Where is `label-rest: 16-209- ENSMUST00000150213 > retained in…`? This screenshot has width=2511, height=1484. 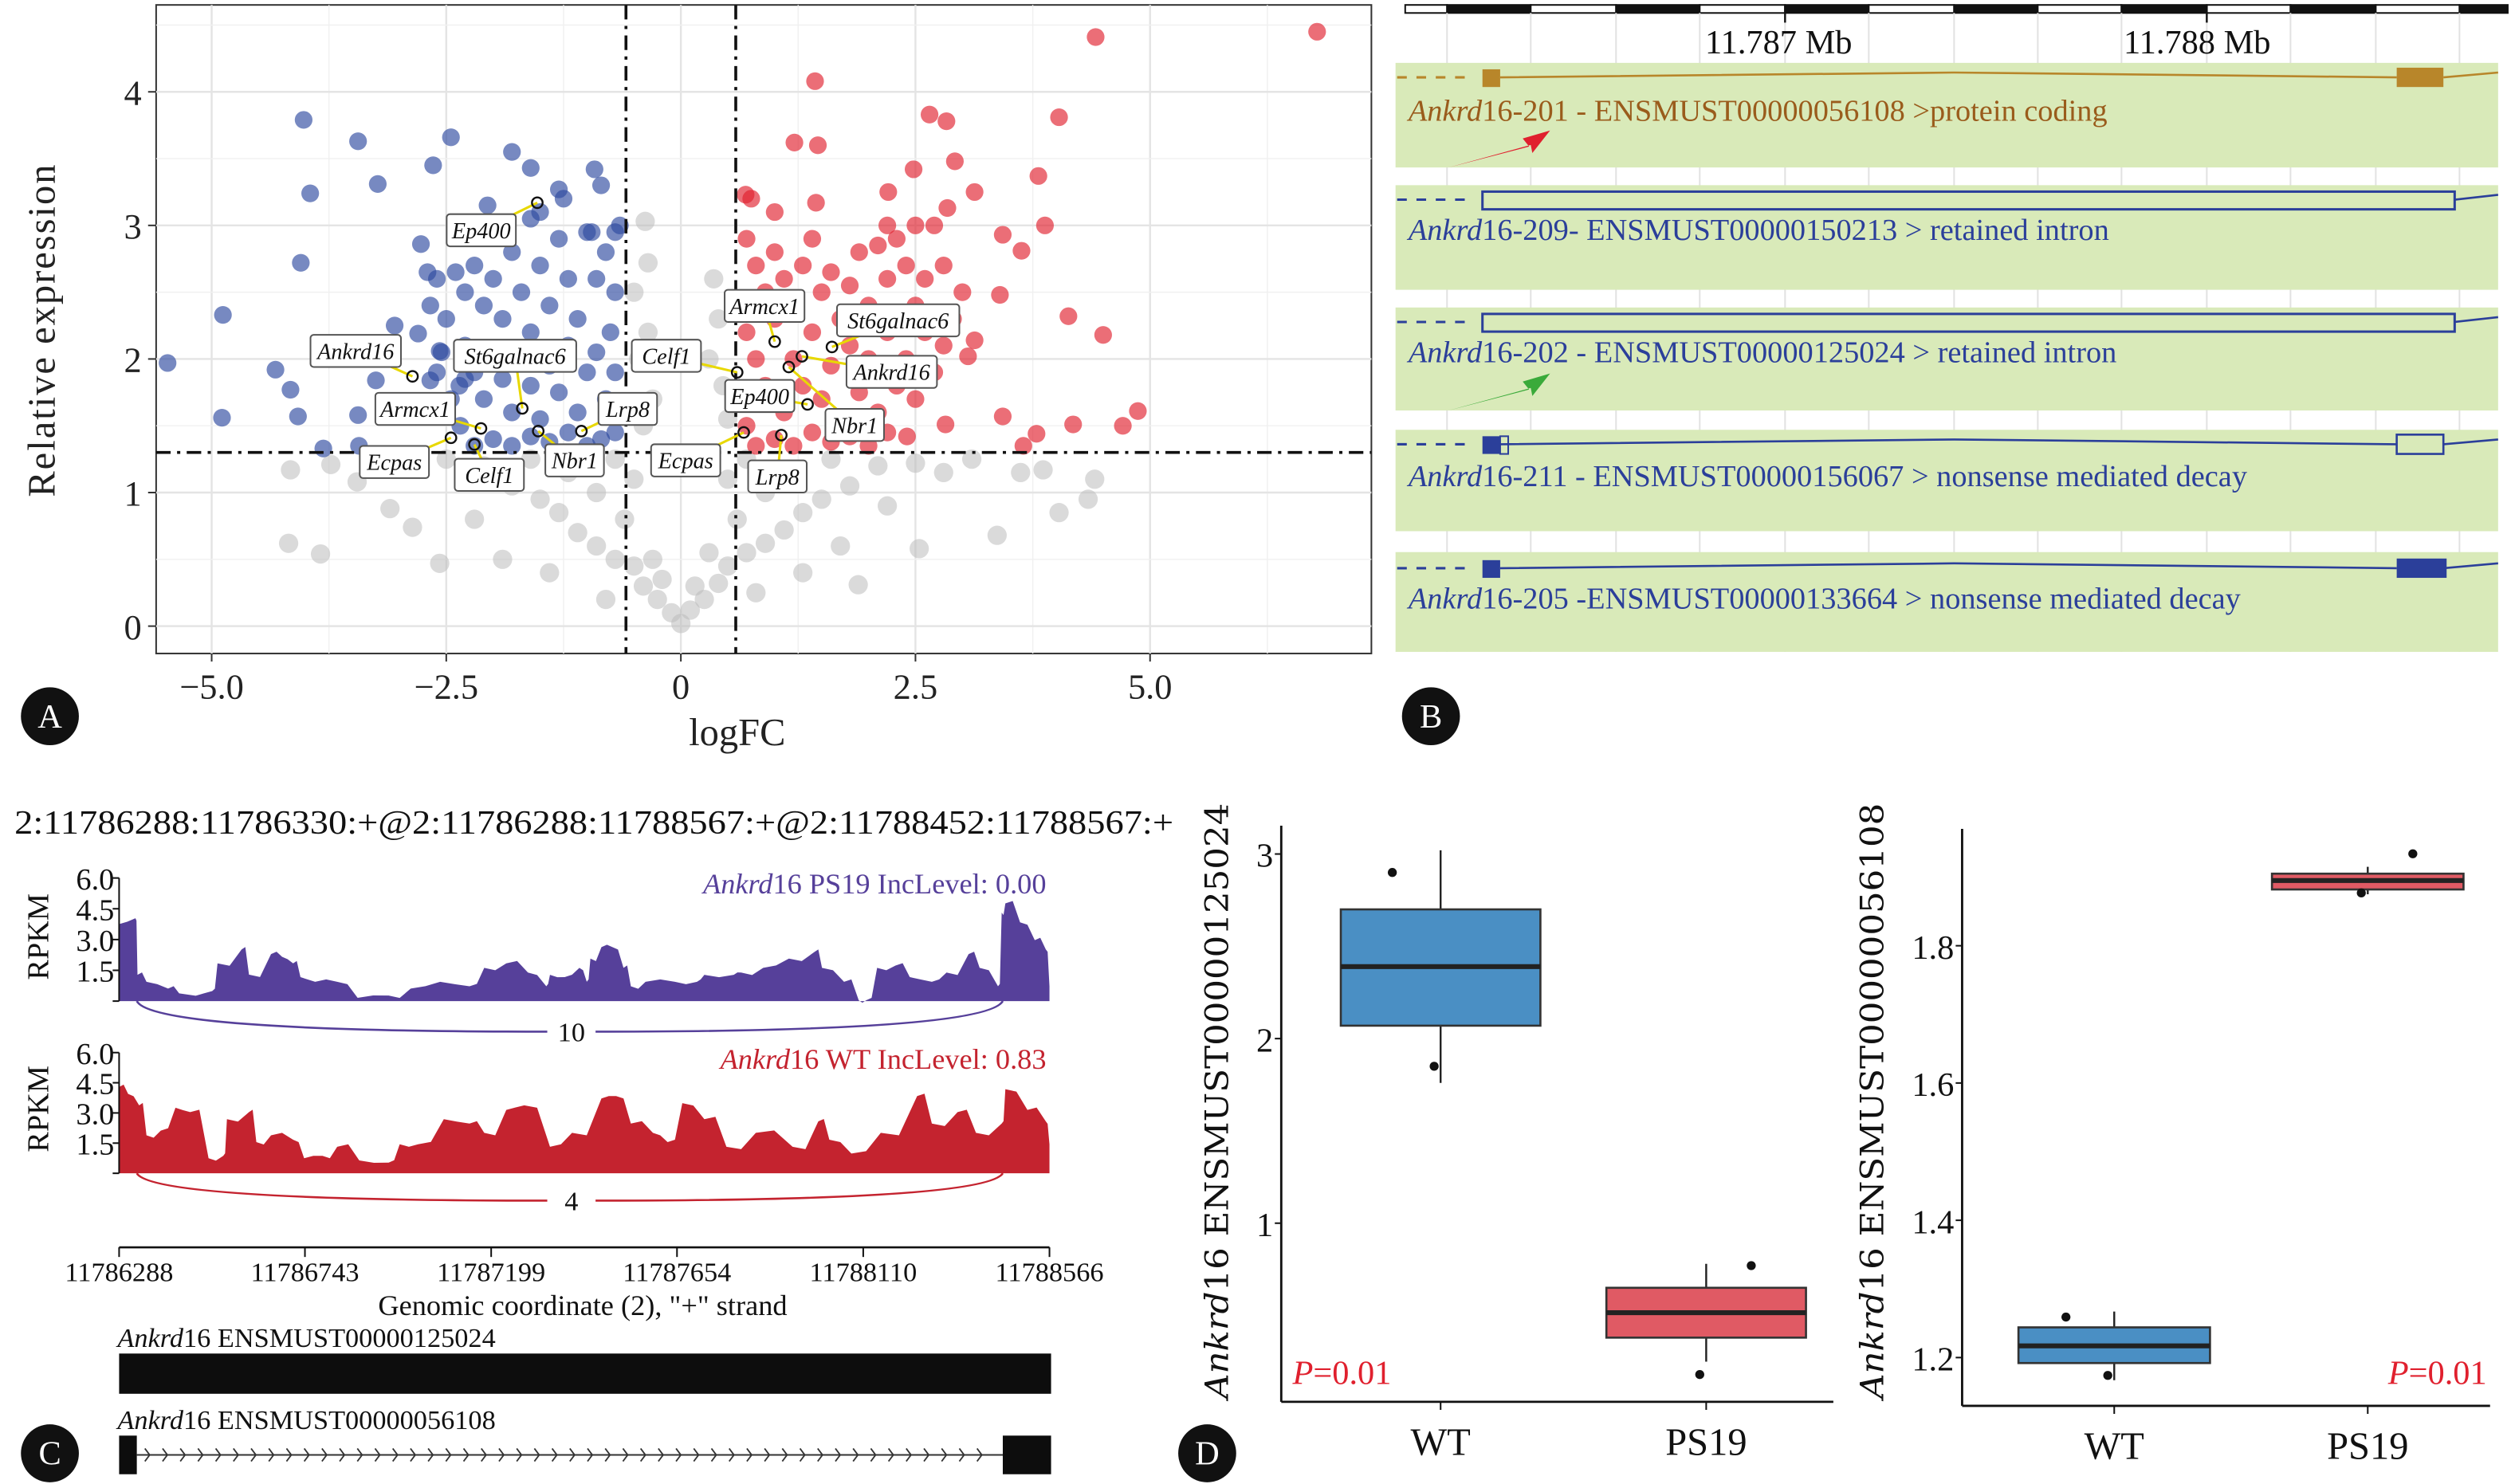
label-rest: 16-209- ENSMUST00000150213 > retained in… is located at coordinates (1795, 230).